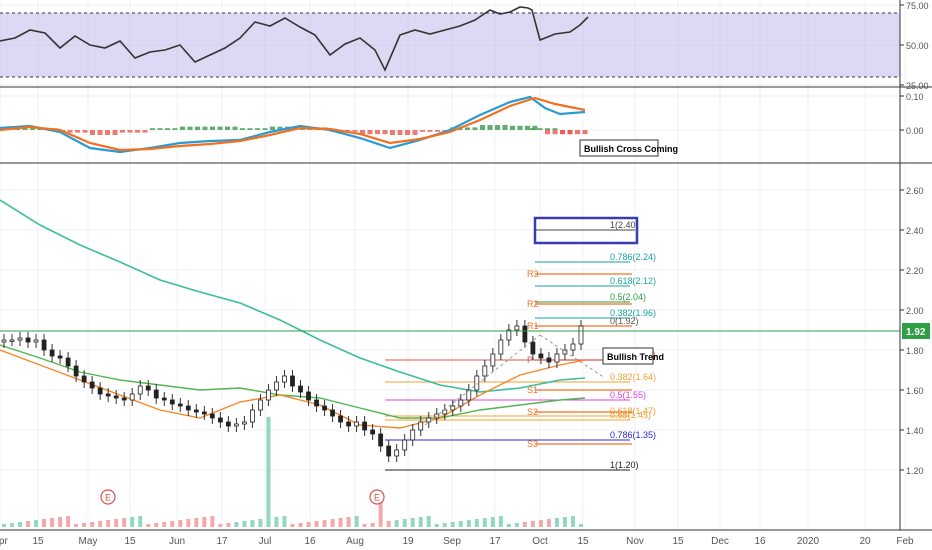 The height and width of the screenshot is (550, 932). Describe the element at coordinates (532, 444) in the screenshot. I see `pivot-label: S3` at that location.